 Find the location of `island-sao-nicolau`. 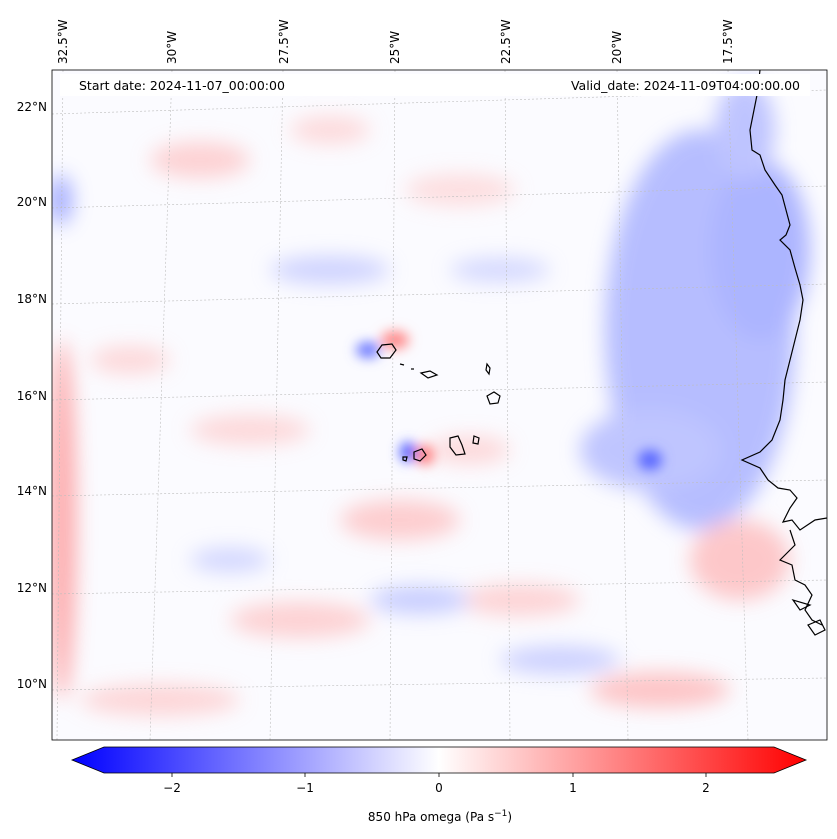

island-sao-nicolau is located at coordinates (429, 374).